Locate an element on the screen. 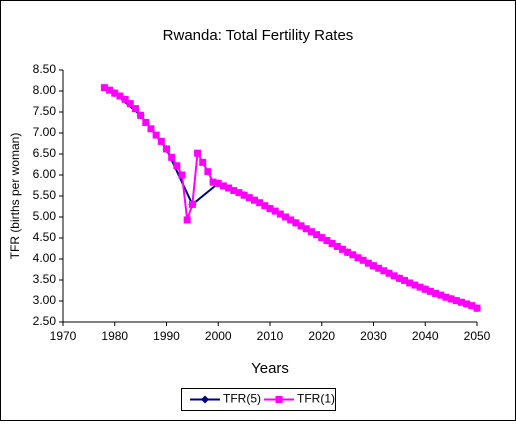  x-tick-label: 2030 is located at coordinates (373, 336).